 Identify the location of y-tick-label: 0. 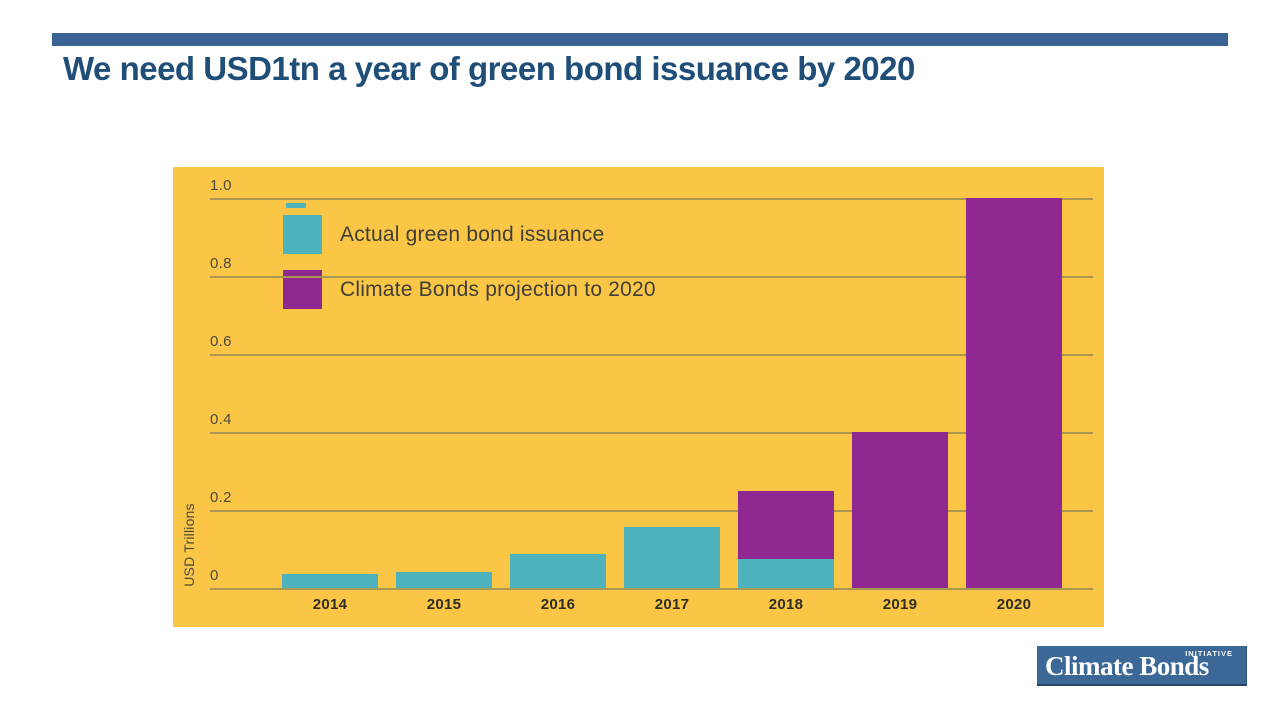
(214, 575).